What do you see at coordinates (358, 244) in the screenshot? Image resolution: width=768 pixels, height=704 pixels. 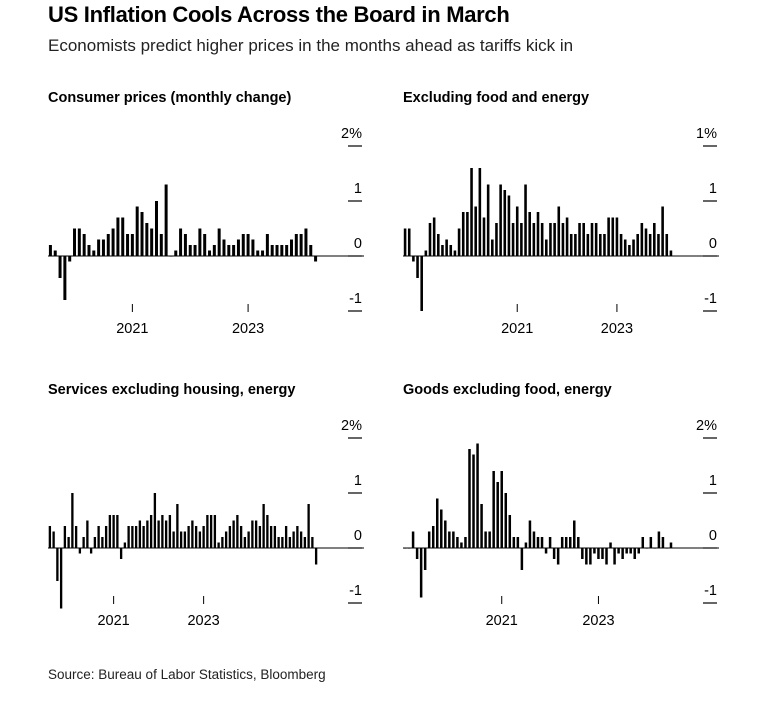 I see `y-tick-label: 0` at bounding box center [358, 244].